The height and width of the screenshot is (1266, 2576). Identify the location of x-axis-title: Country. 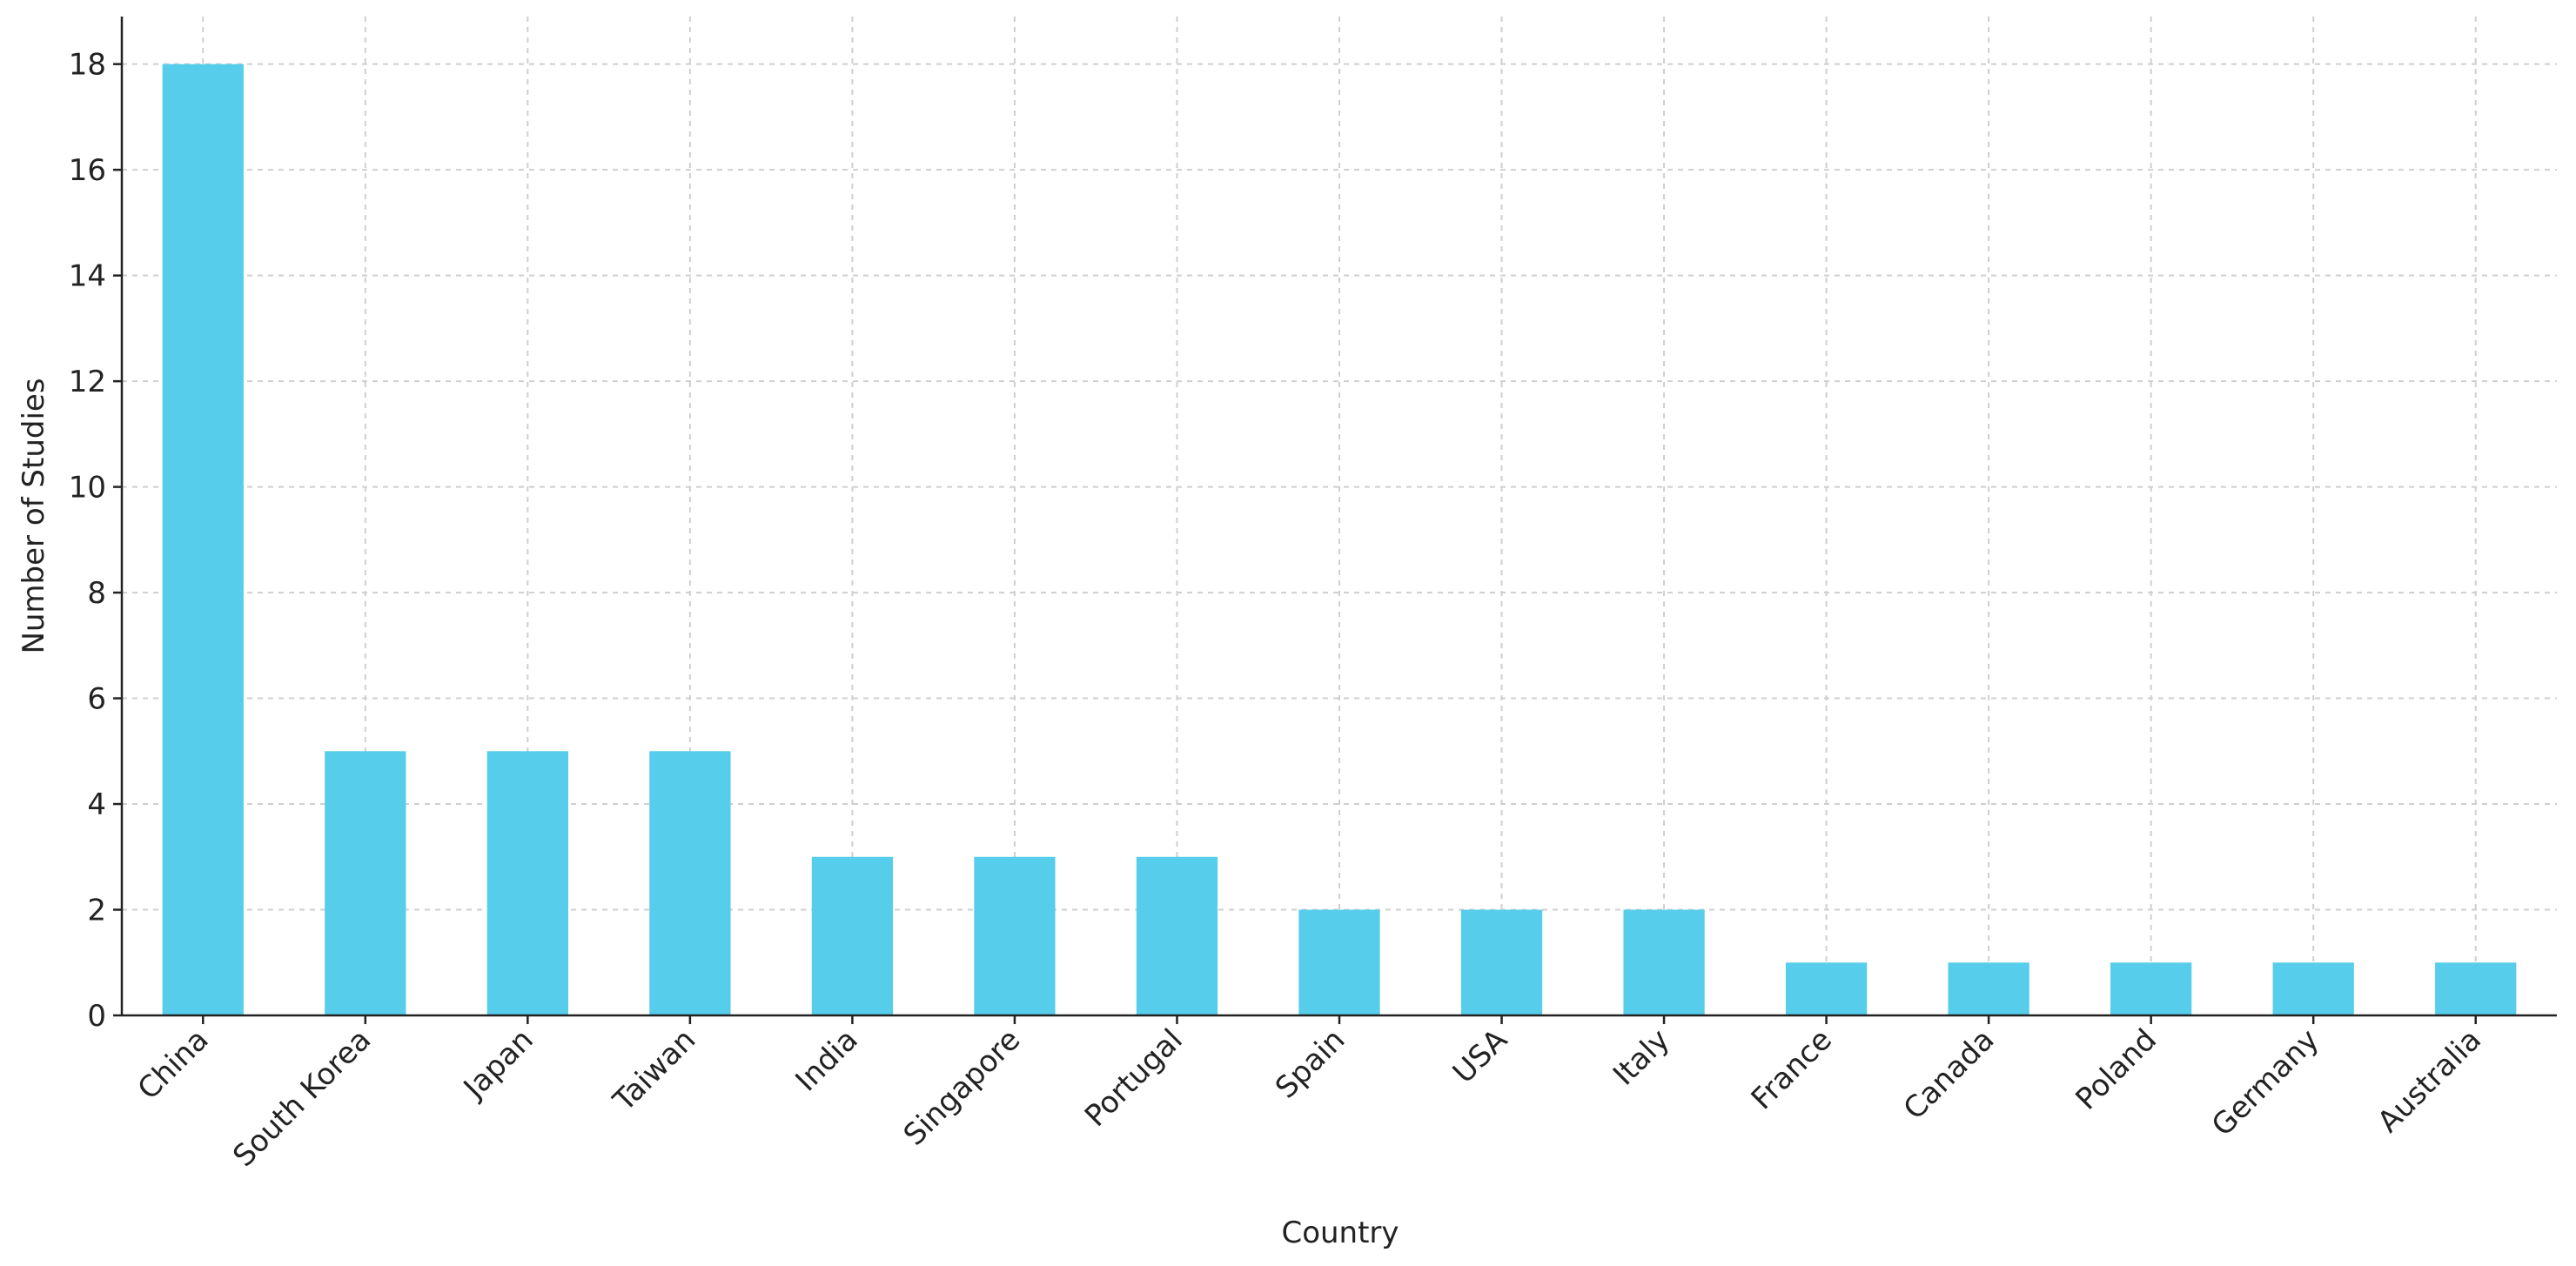
(1340, 1233).